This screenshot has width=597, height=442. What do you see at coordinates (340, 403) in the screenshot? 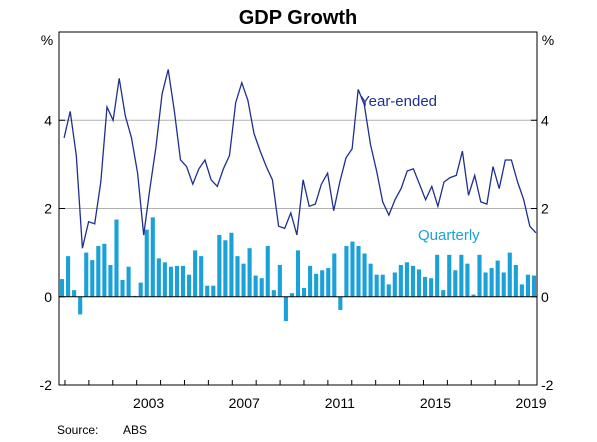
I see `x-tick-label: 2011` at bounding box center [340, 403].